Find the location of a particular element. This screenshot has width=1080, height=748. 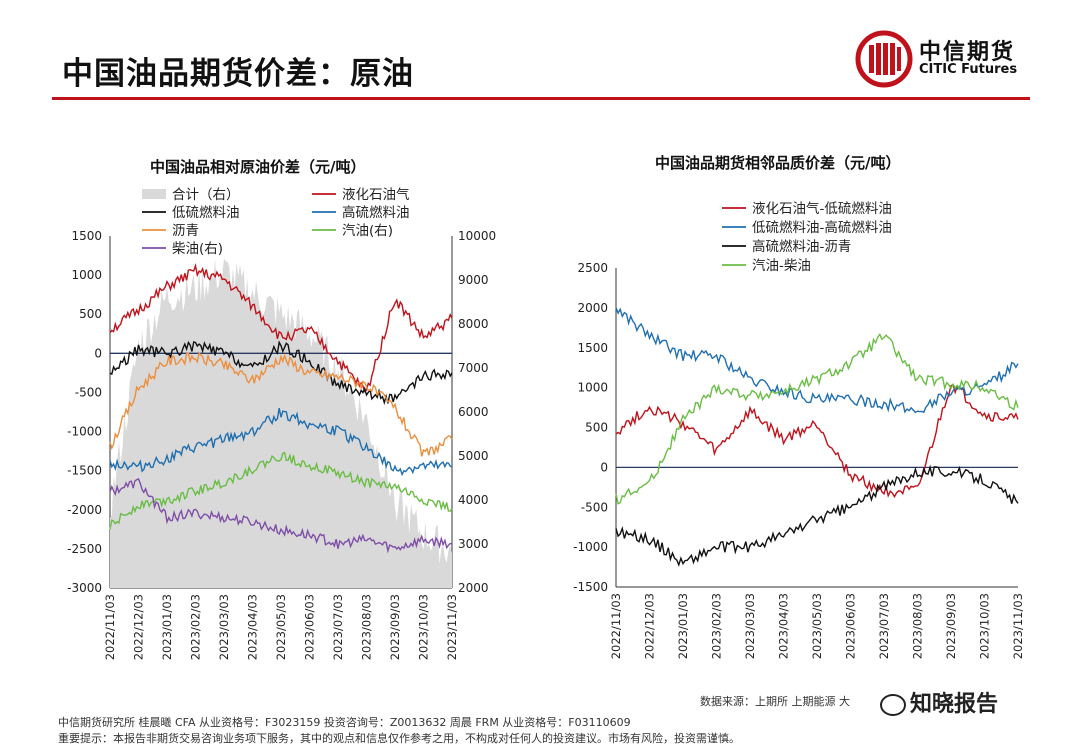

company-logo: 中信期货 CITIC Futures is located at coordinates (945, 60).